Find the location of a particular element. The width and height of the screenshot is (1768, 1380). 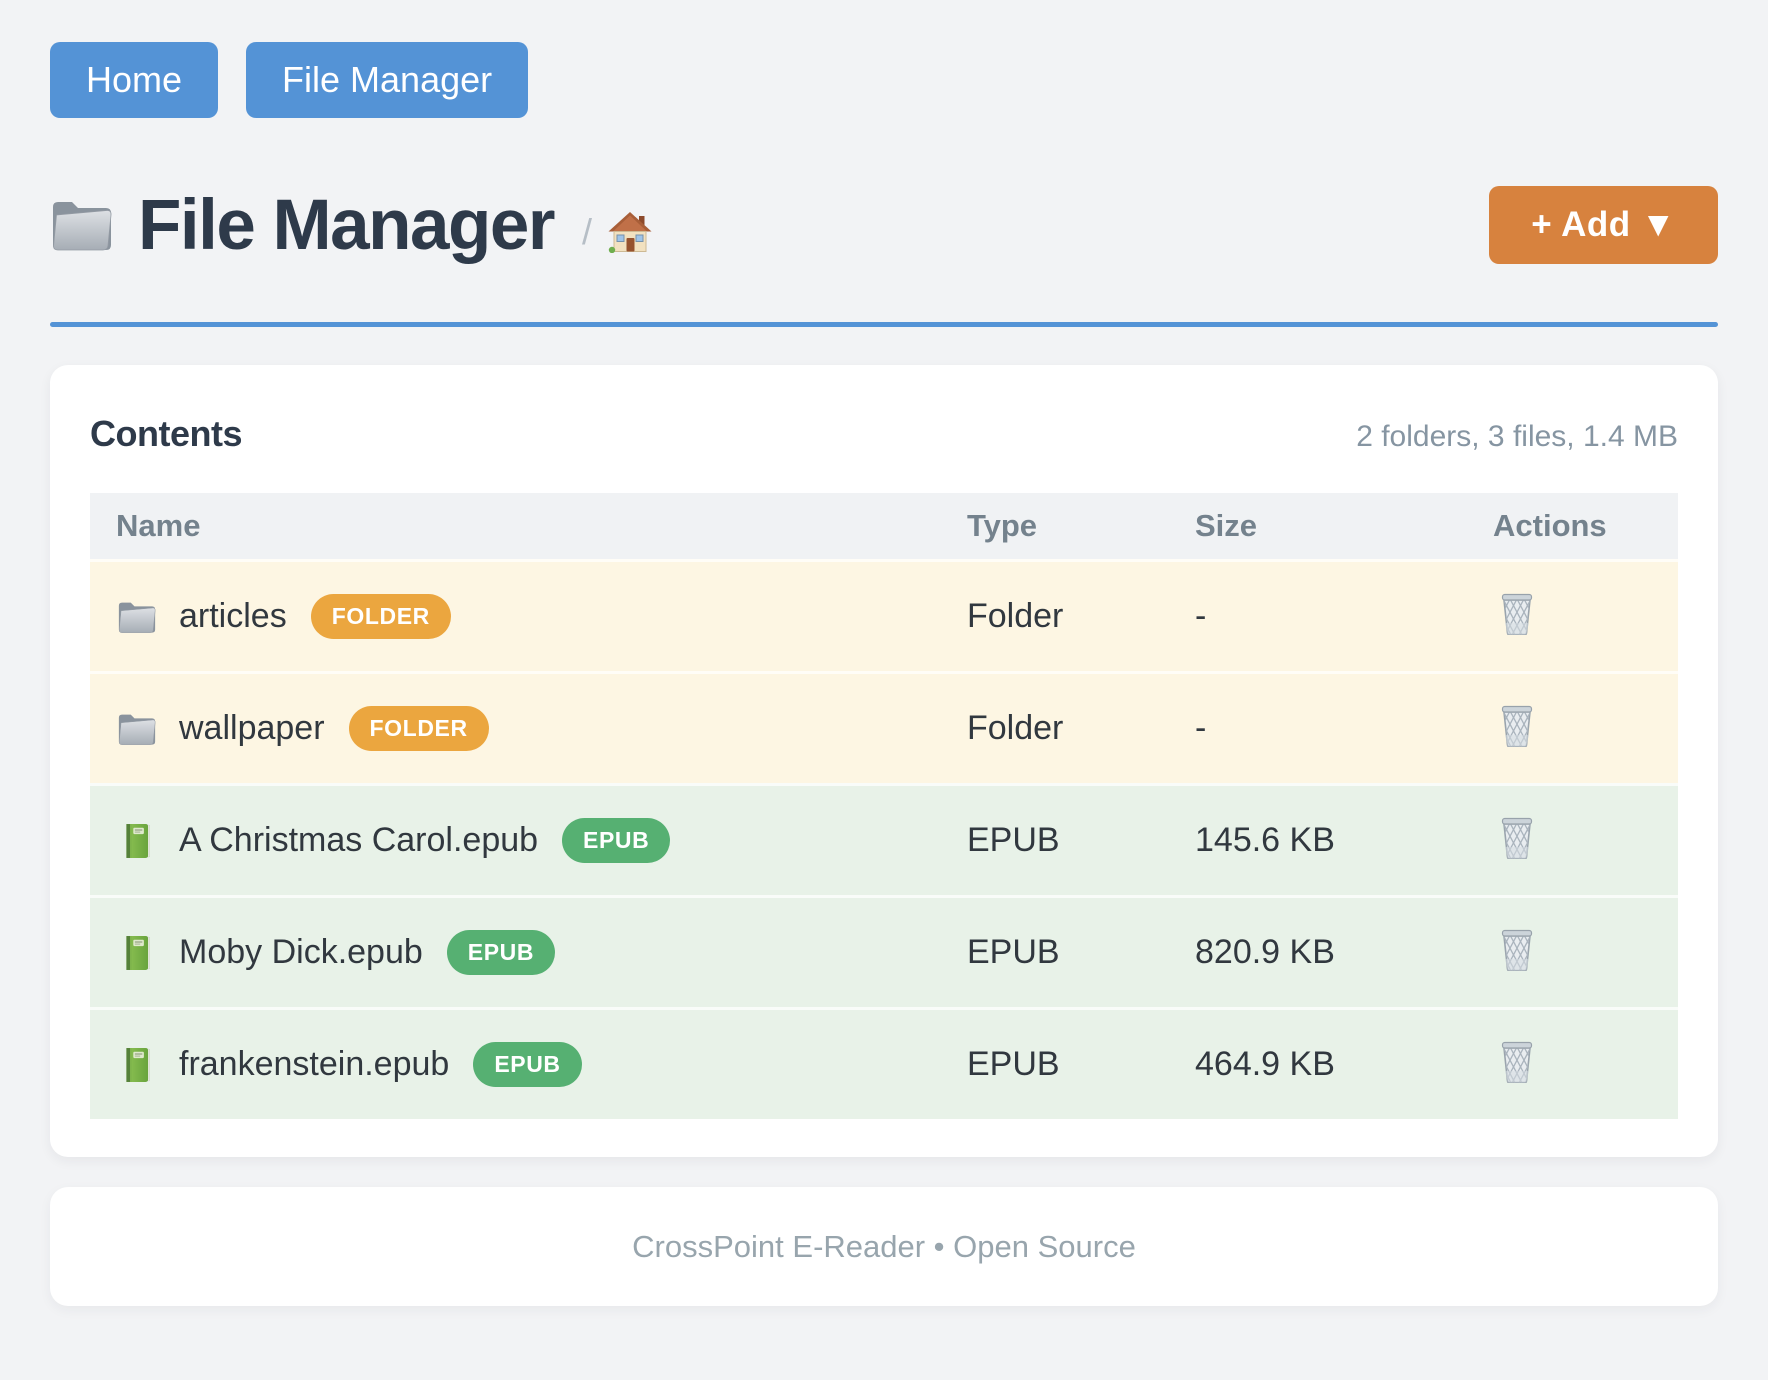

nav-file-manager-button: File Manager is located at coordinates (387, 80).